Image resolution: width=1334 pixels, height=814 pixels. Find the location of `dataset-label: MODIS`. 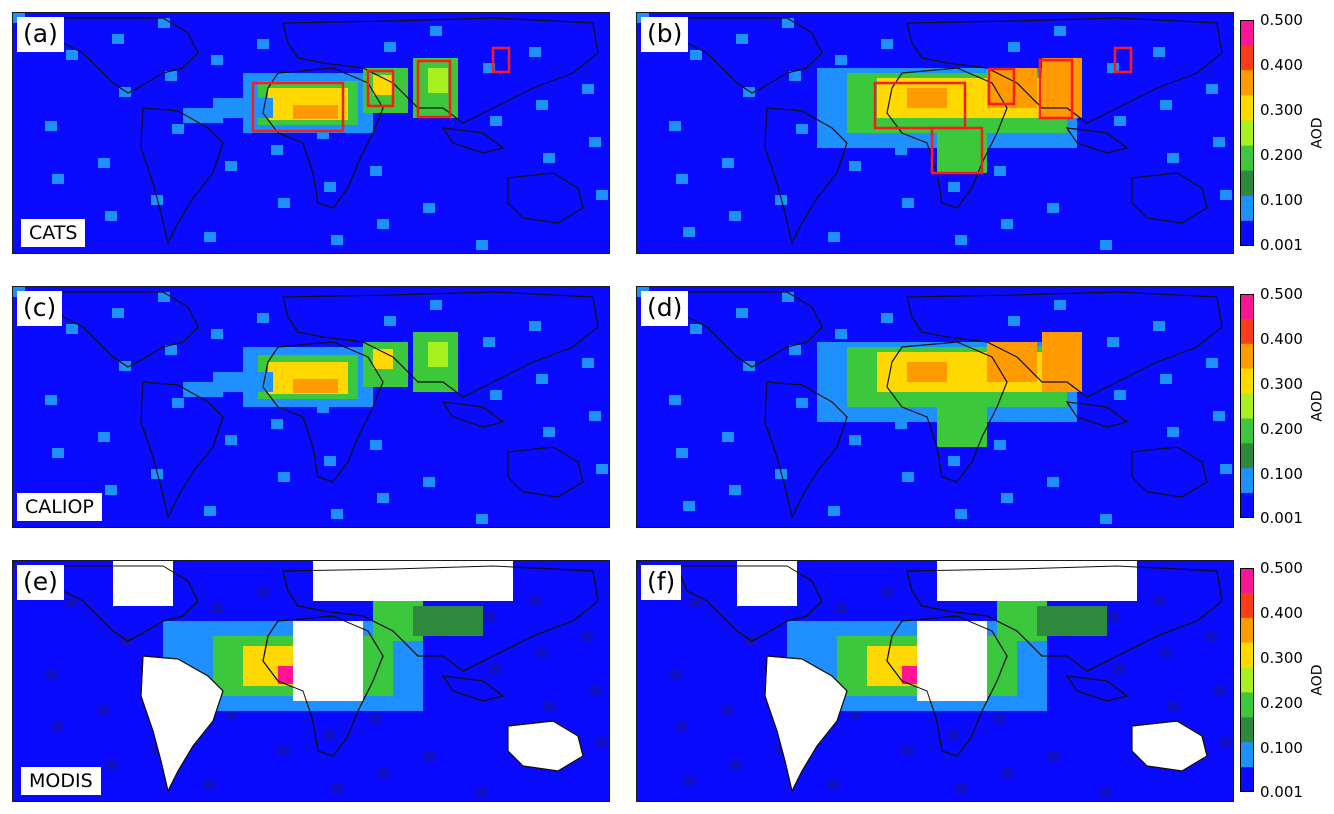

dataset-label: MODIS is located at coordinates (61, 781).